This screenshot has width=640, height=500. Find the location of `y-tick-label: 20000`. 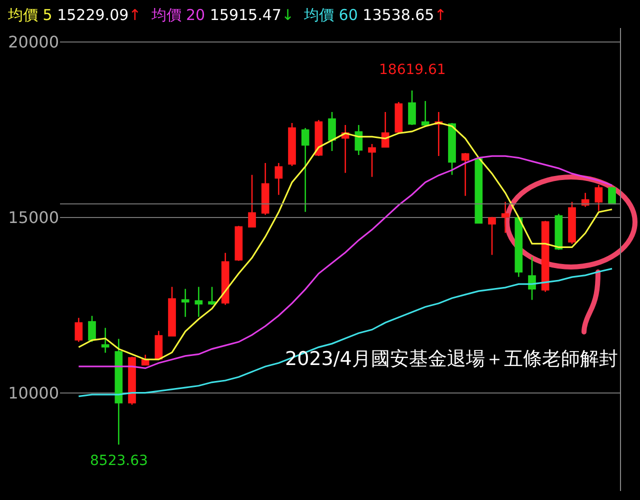

y-tick-label: 20000 is located at coordinates (33, 42).